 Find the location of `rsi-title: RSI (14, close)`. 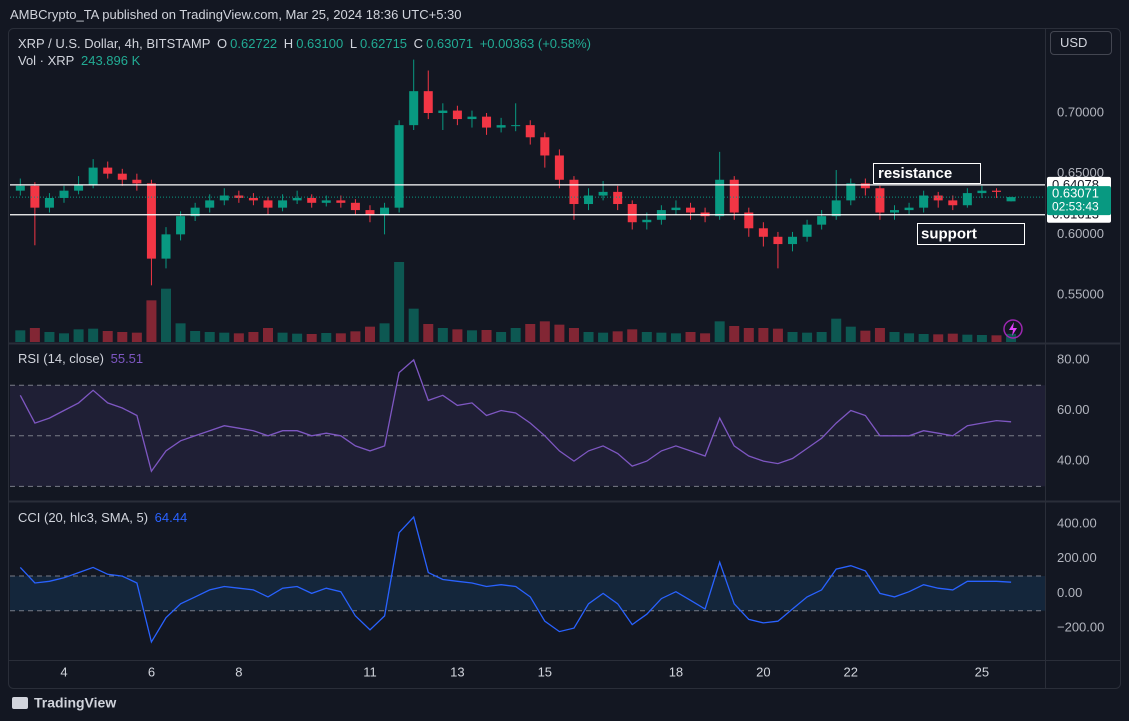

rsi-title: RSI (14, close) is located at coordinates (61, 358).